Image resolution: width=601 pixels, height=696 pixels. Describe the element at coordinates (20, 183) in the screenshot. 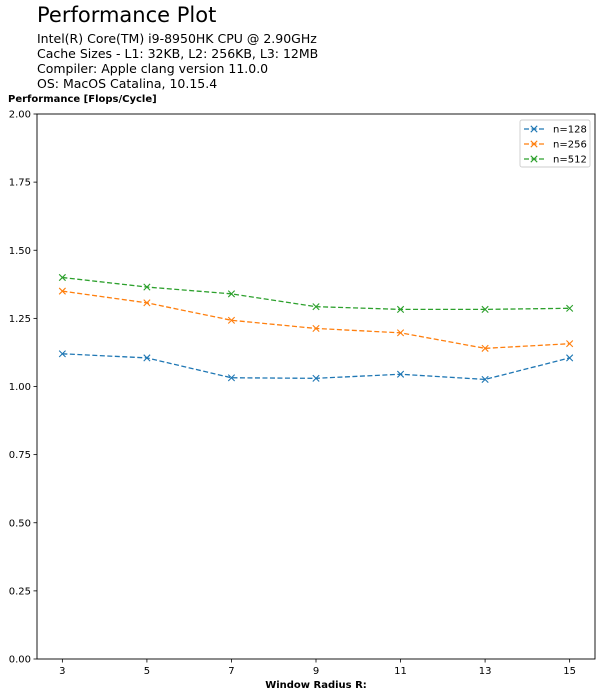

I see `y-tick-label: 1.75` at that location.